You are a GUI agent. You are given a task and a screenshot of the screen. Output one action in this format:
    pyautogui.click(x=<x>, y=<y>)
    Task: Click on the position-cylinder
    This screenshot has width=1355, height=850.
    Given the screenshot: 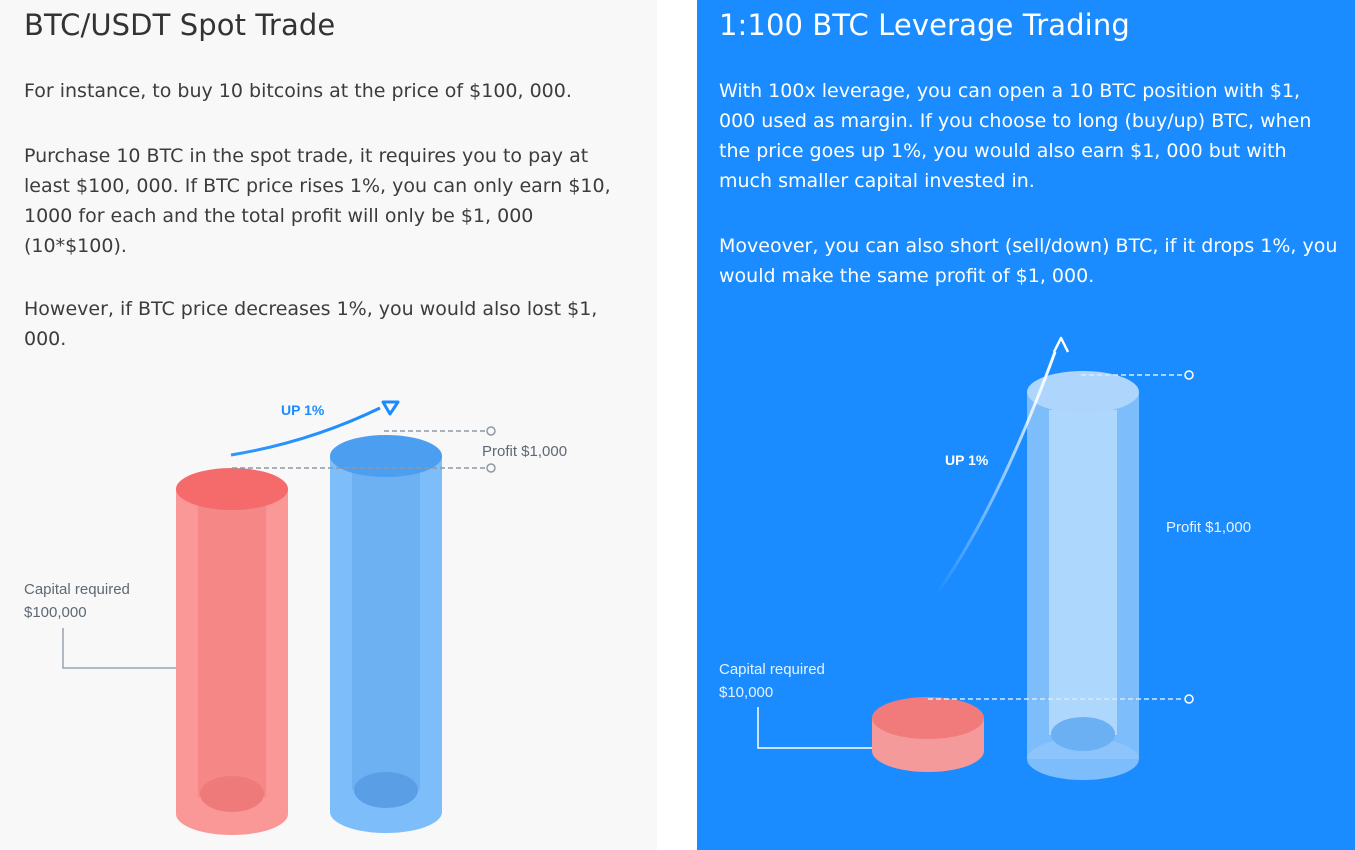 What is the action you would take?
    pyautogui.click(x=1083, y=575)
    